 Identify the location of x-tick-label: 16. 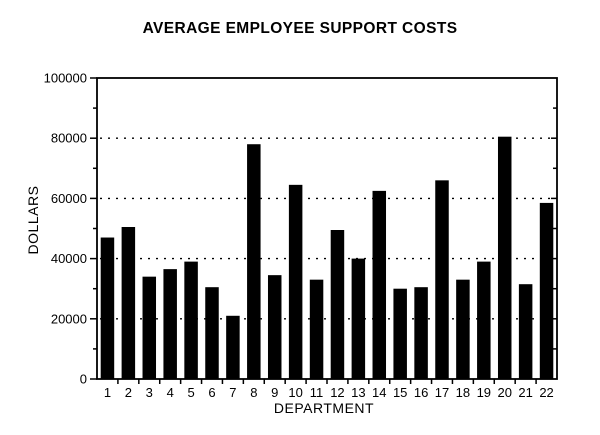
(421, 392).